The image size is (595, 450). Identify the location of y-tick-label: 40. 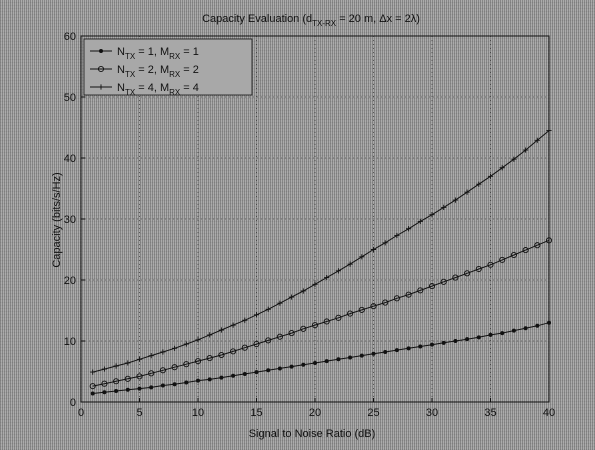
(70, 159).